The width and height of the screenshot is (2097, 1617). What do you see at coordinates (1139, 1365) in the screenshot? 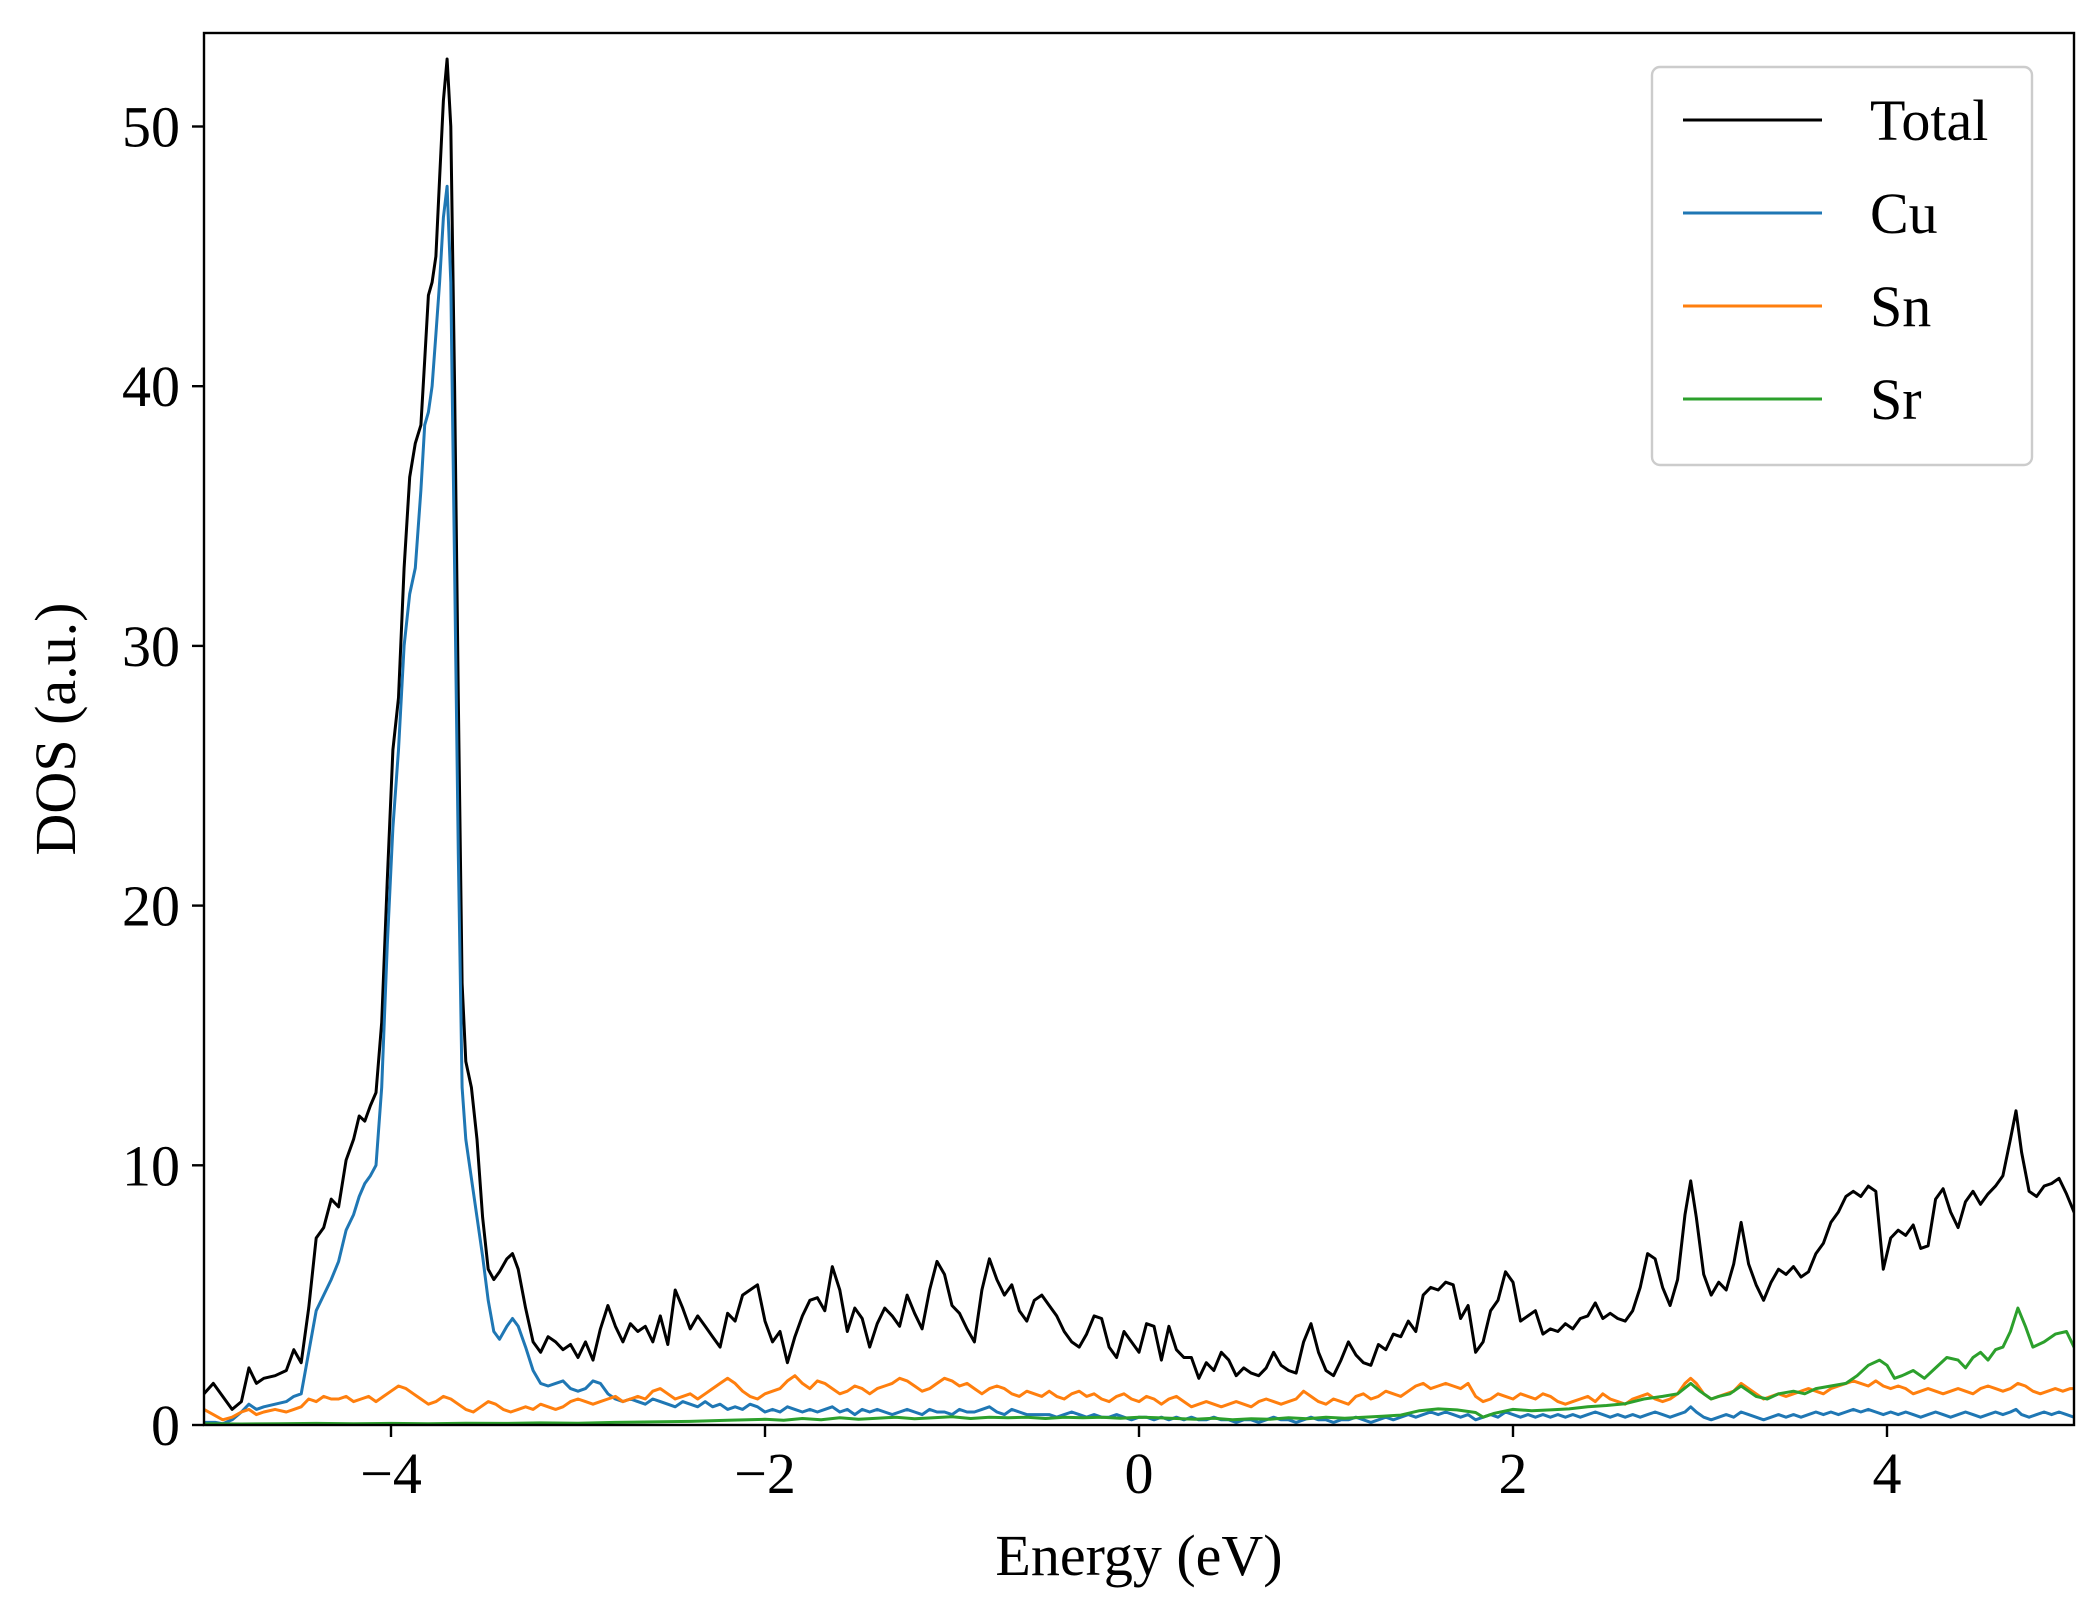
I see `series-line-sr` at bounding box center [1139, 1365].